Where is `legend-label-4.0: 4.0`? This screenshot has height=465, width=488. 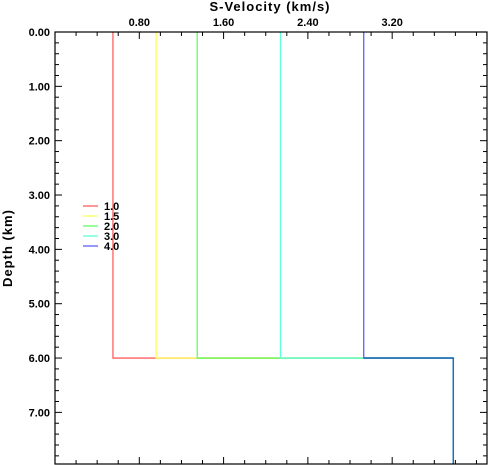
legend-label-4.0: 4.0 is located at coordinates (111, 247).